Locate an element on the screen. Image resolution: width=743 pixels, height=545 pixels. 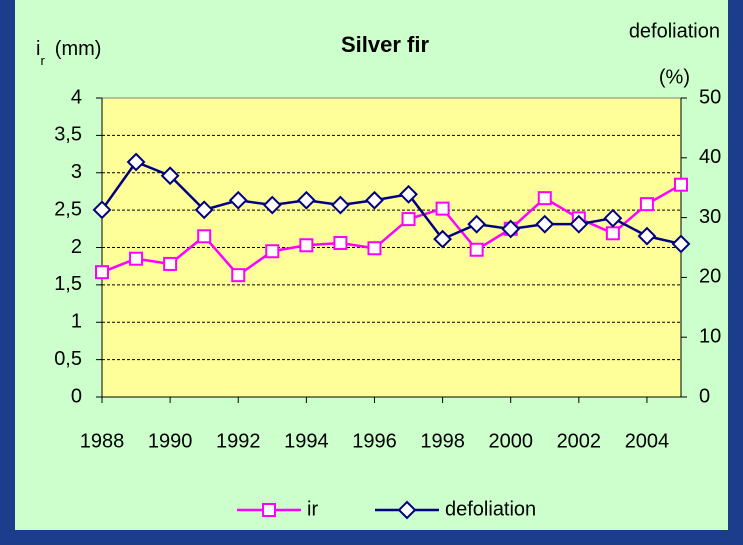
y2-axis-label: defoliation is located at coordinates (674, 31).